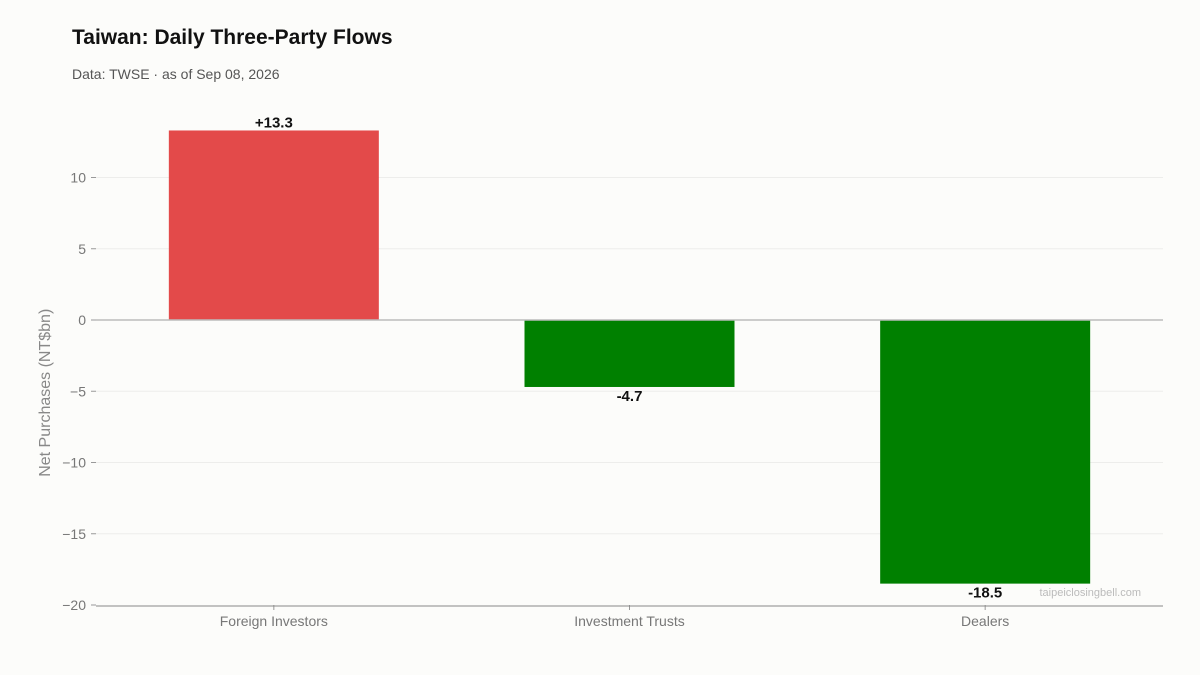 This screenshot has width=1200, height=675. I want to click on bar-investment-trusts, so click(629, 353).